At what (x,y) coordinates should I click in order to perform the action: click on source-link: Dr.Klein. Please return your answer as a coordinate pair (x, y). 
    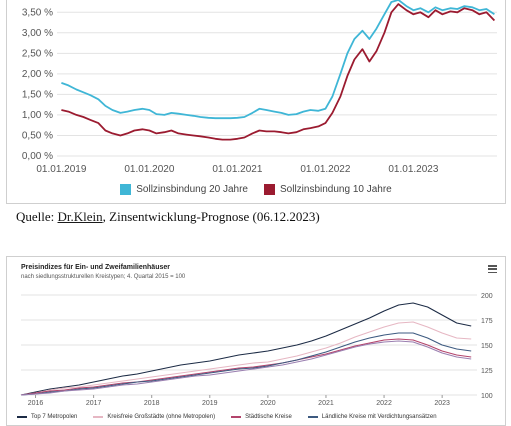
    Looking at the image, I should click on (80, 216).